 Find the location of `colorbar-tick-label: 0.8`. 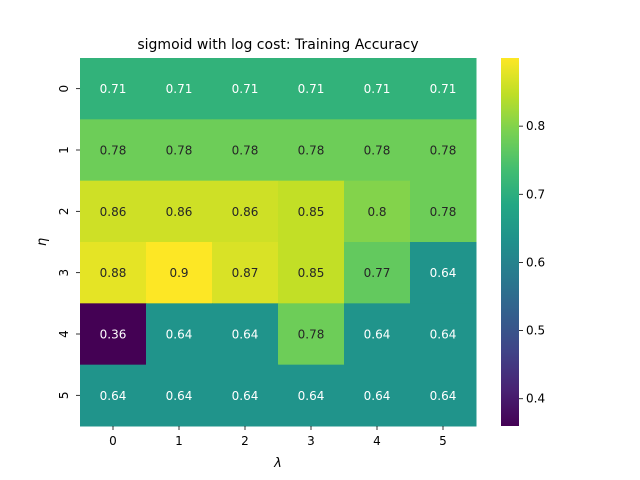

colorbar-tick-label: 0.8 is located at coordinates (535, 126).